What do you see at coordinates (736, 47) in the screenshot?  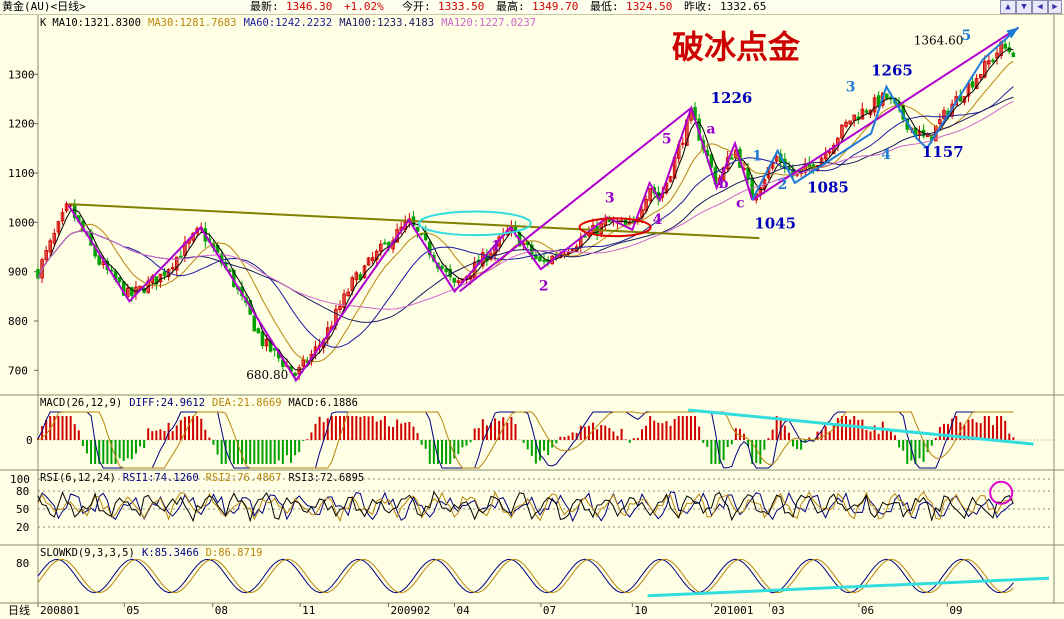 I see `chart-title: 破冰点金` at bounding box center [736, 47].